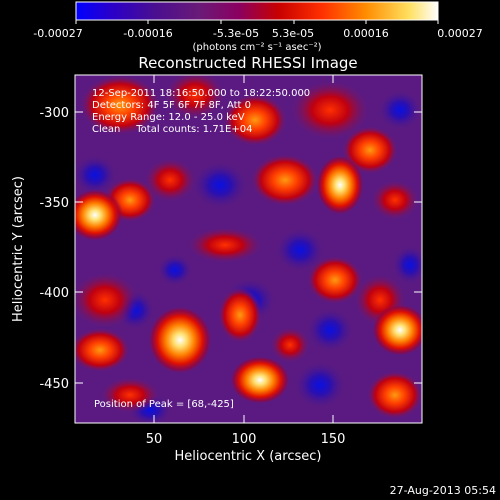 The image size is (500, 500). Describe the element at coordinates (147, 33) in the screenshot. I see `colorbar-tick-2: -0.00016` at that location.